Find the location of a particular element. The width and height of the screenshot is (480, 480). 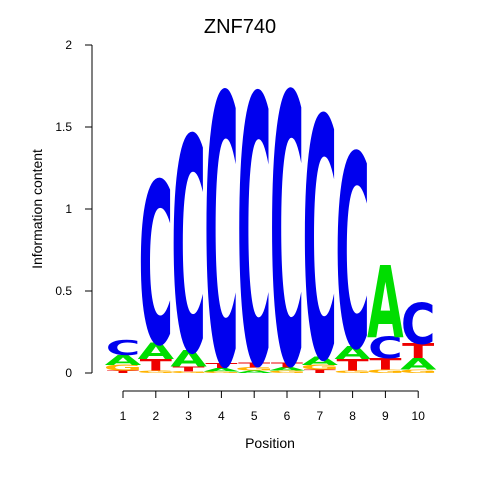

y-tick-label: 2 is located at coordinates (68, 45).